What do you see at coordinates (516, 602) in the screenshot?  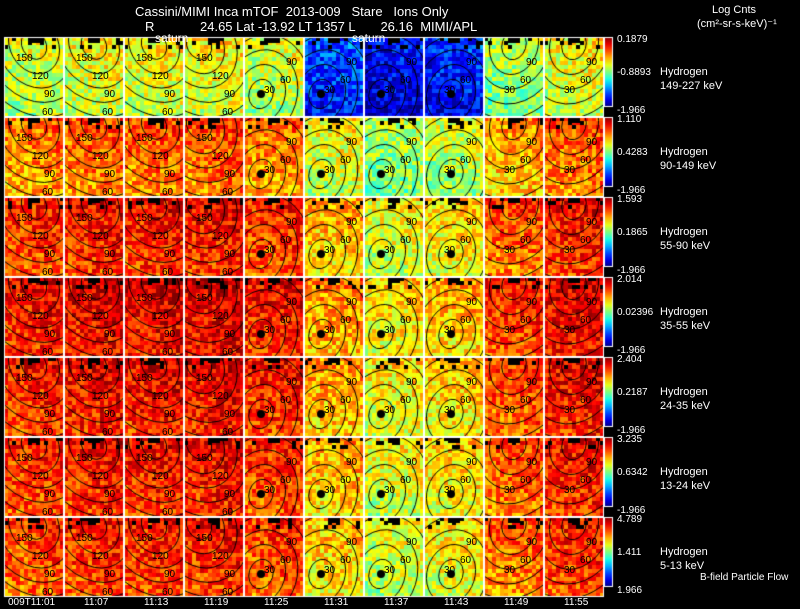 I see `time-label: 11:49` at bounding box center [516, 602].